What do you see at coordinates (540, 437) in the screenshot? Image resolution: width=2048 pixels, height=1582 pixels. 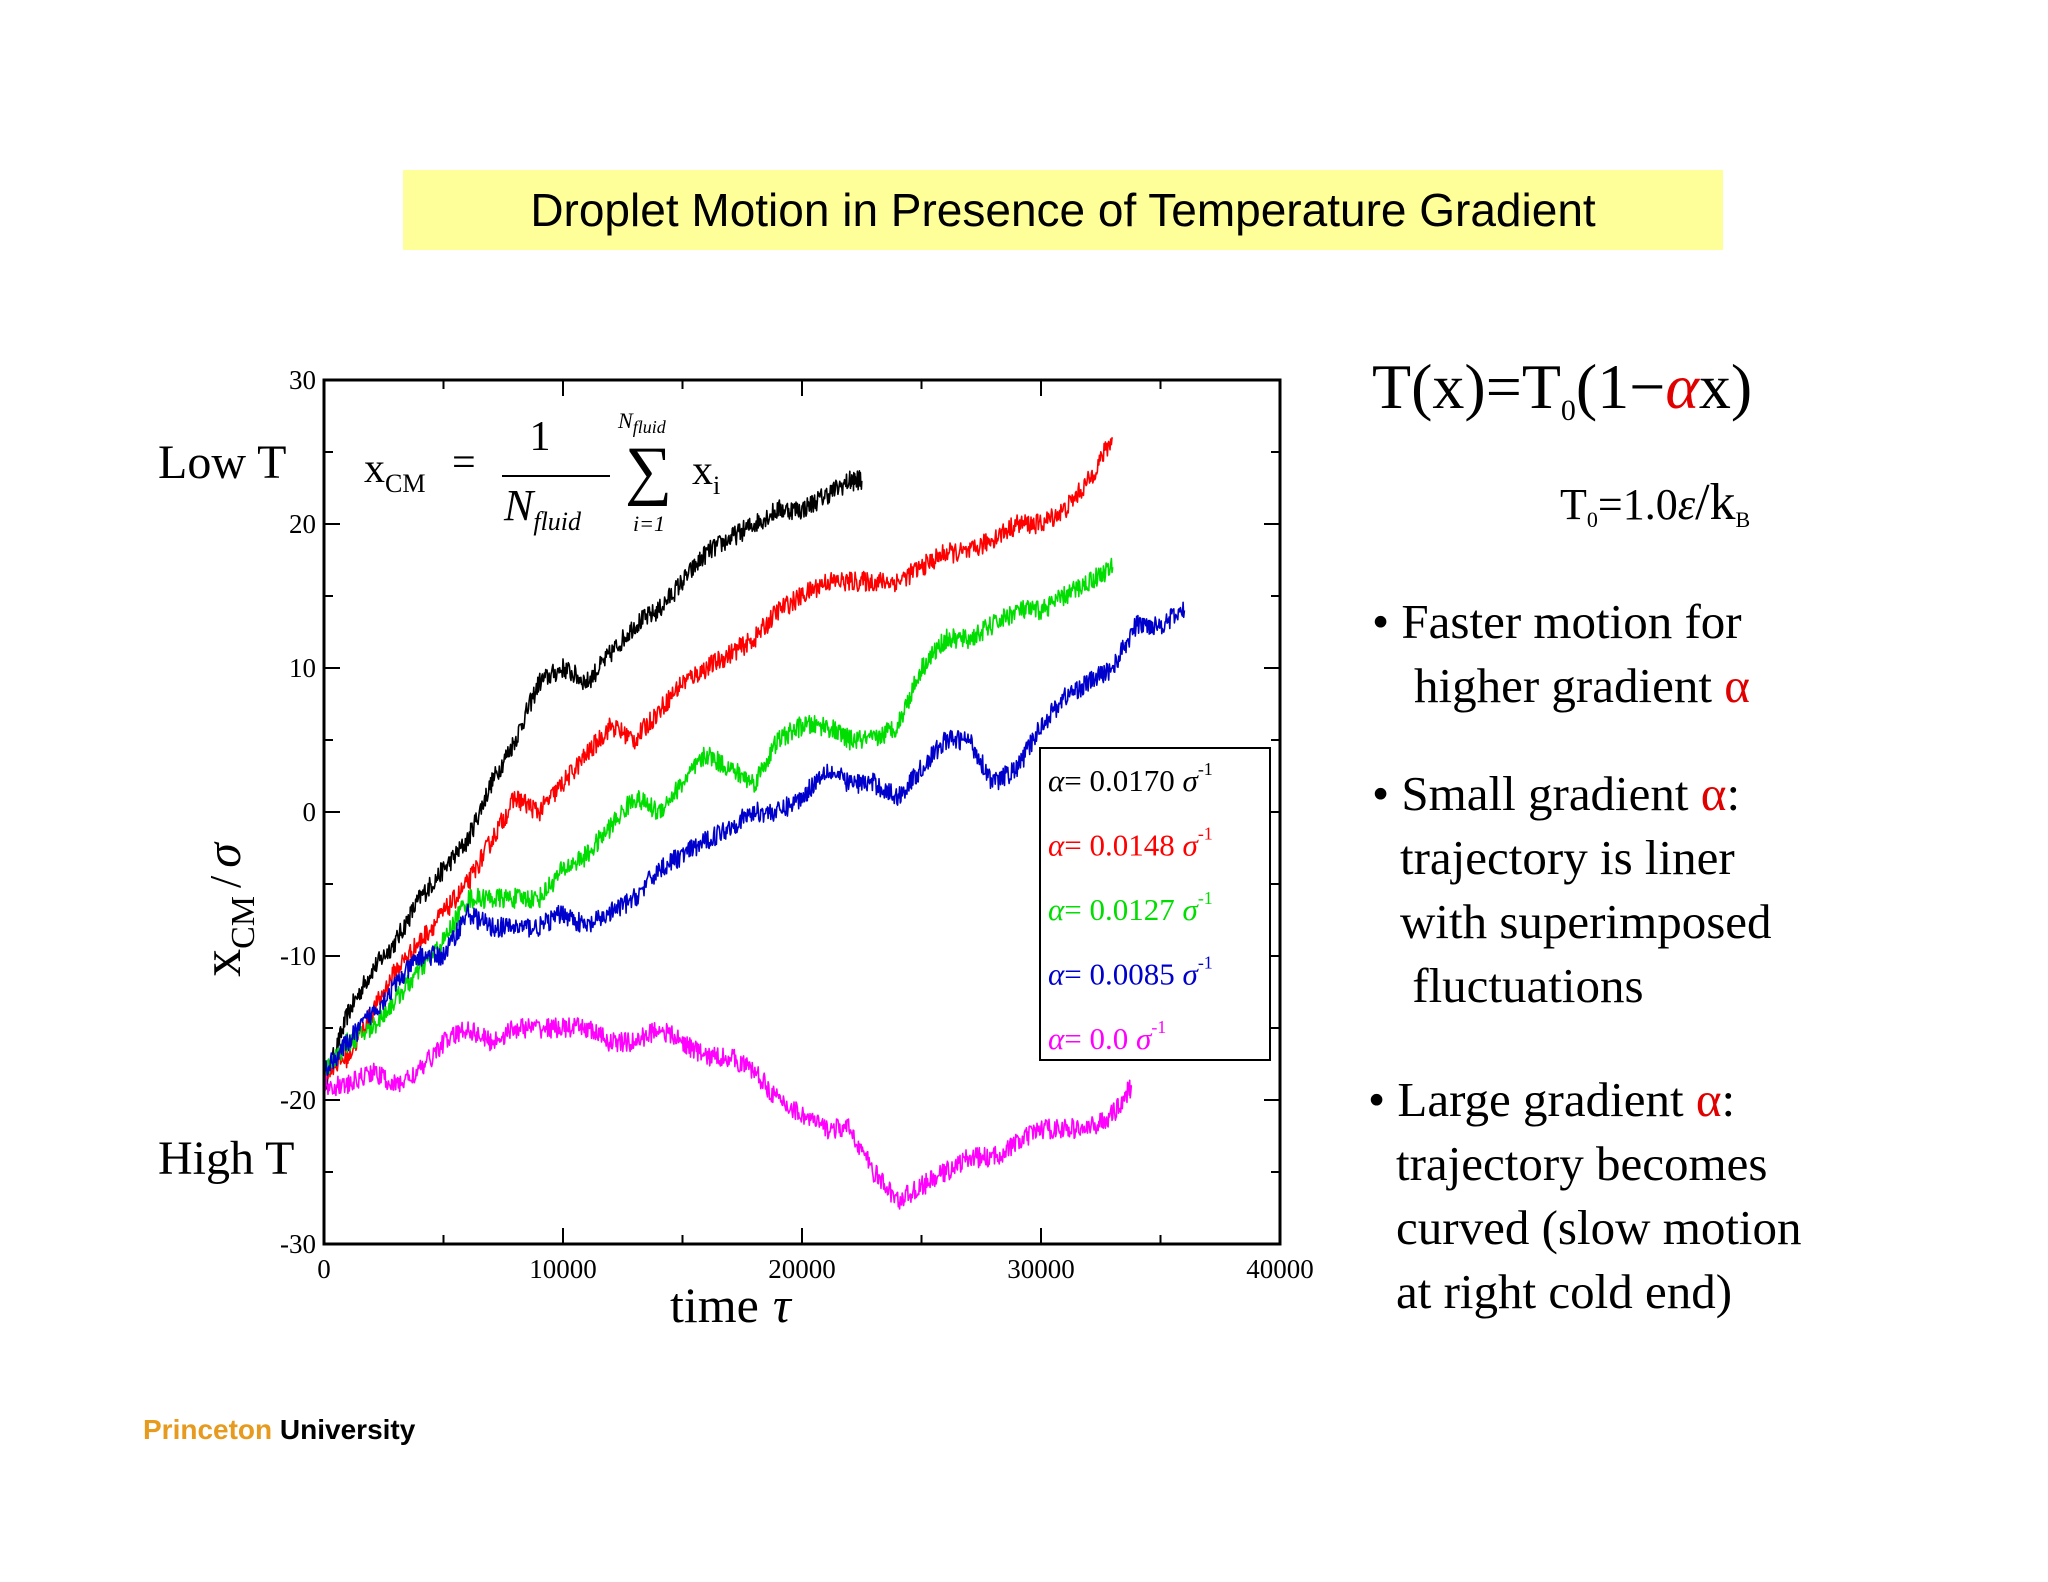 I see `eq-numerator: 1` at bounding box center [540, 437].